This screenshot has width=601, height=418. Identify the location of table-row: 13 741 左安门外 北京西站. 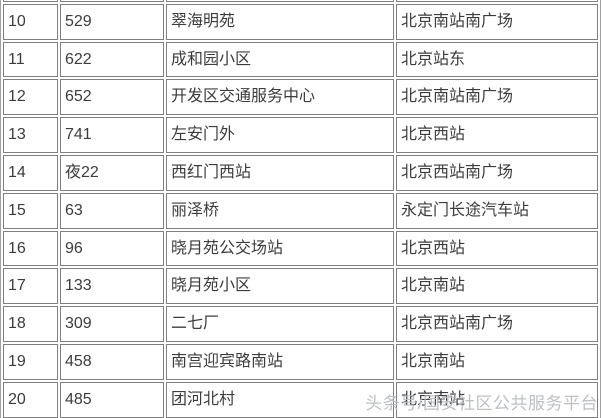
(300, 135).